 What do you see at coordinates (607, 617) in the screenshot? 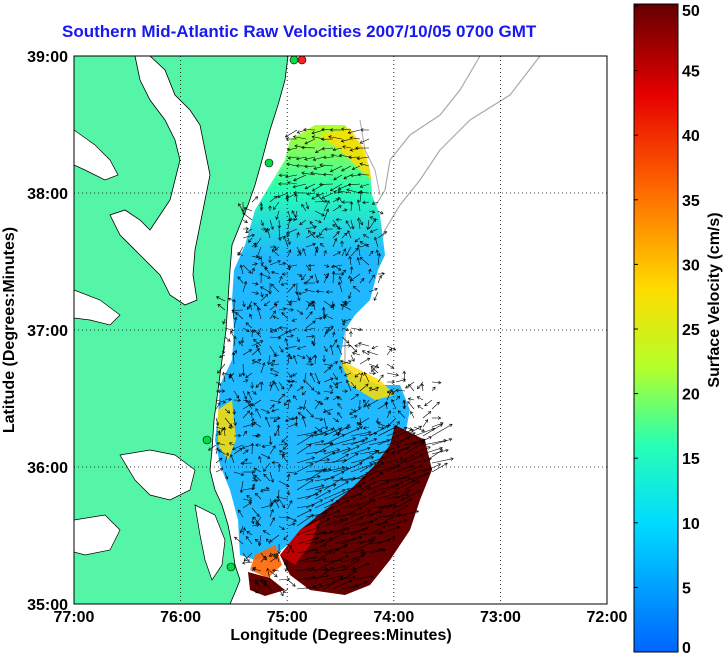
I see `x-tick-label: 72:00` at bounding box center [607, 617].